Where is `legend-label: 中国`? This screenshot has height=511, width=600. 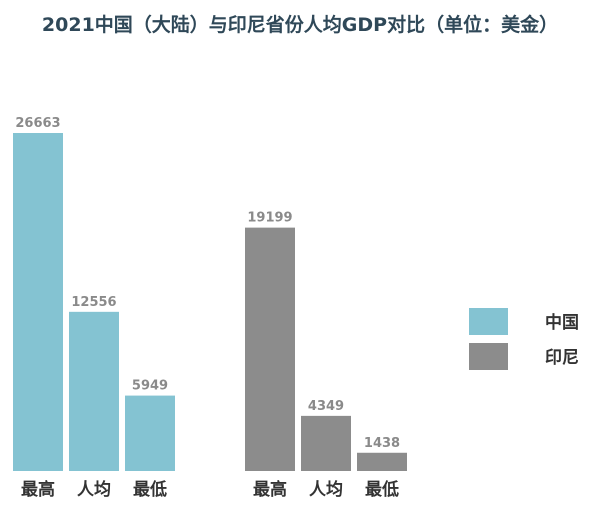 legend-label: 中国 is located at coordinates (562, 322).